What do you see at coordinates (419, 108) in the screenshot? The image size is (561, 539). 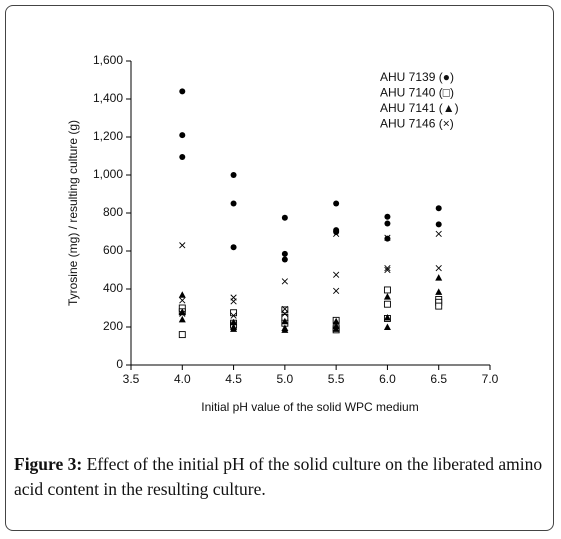 I see `legend-label: AHU 7141 (▲)` at bounding box center [419, 108].